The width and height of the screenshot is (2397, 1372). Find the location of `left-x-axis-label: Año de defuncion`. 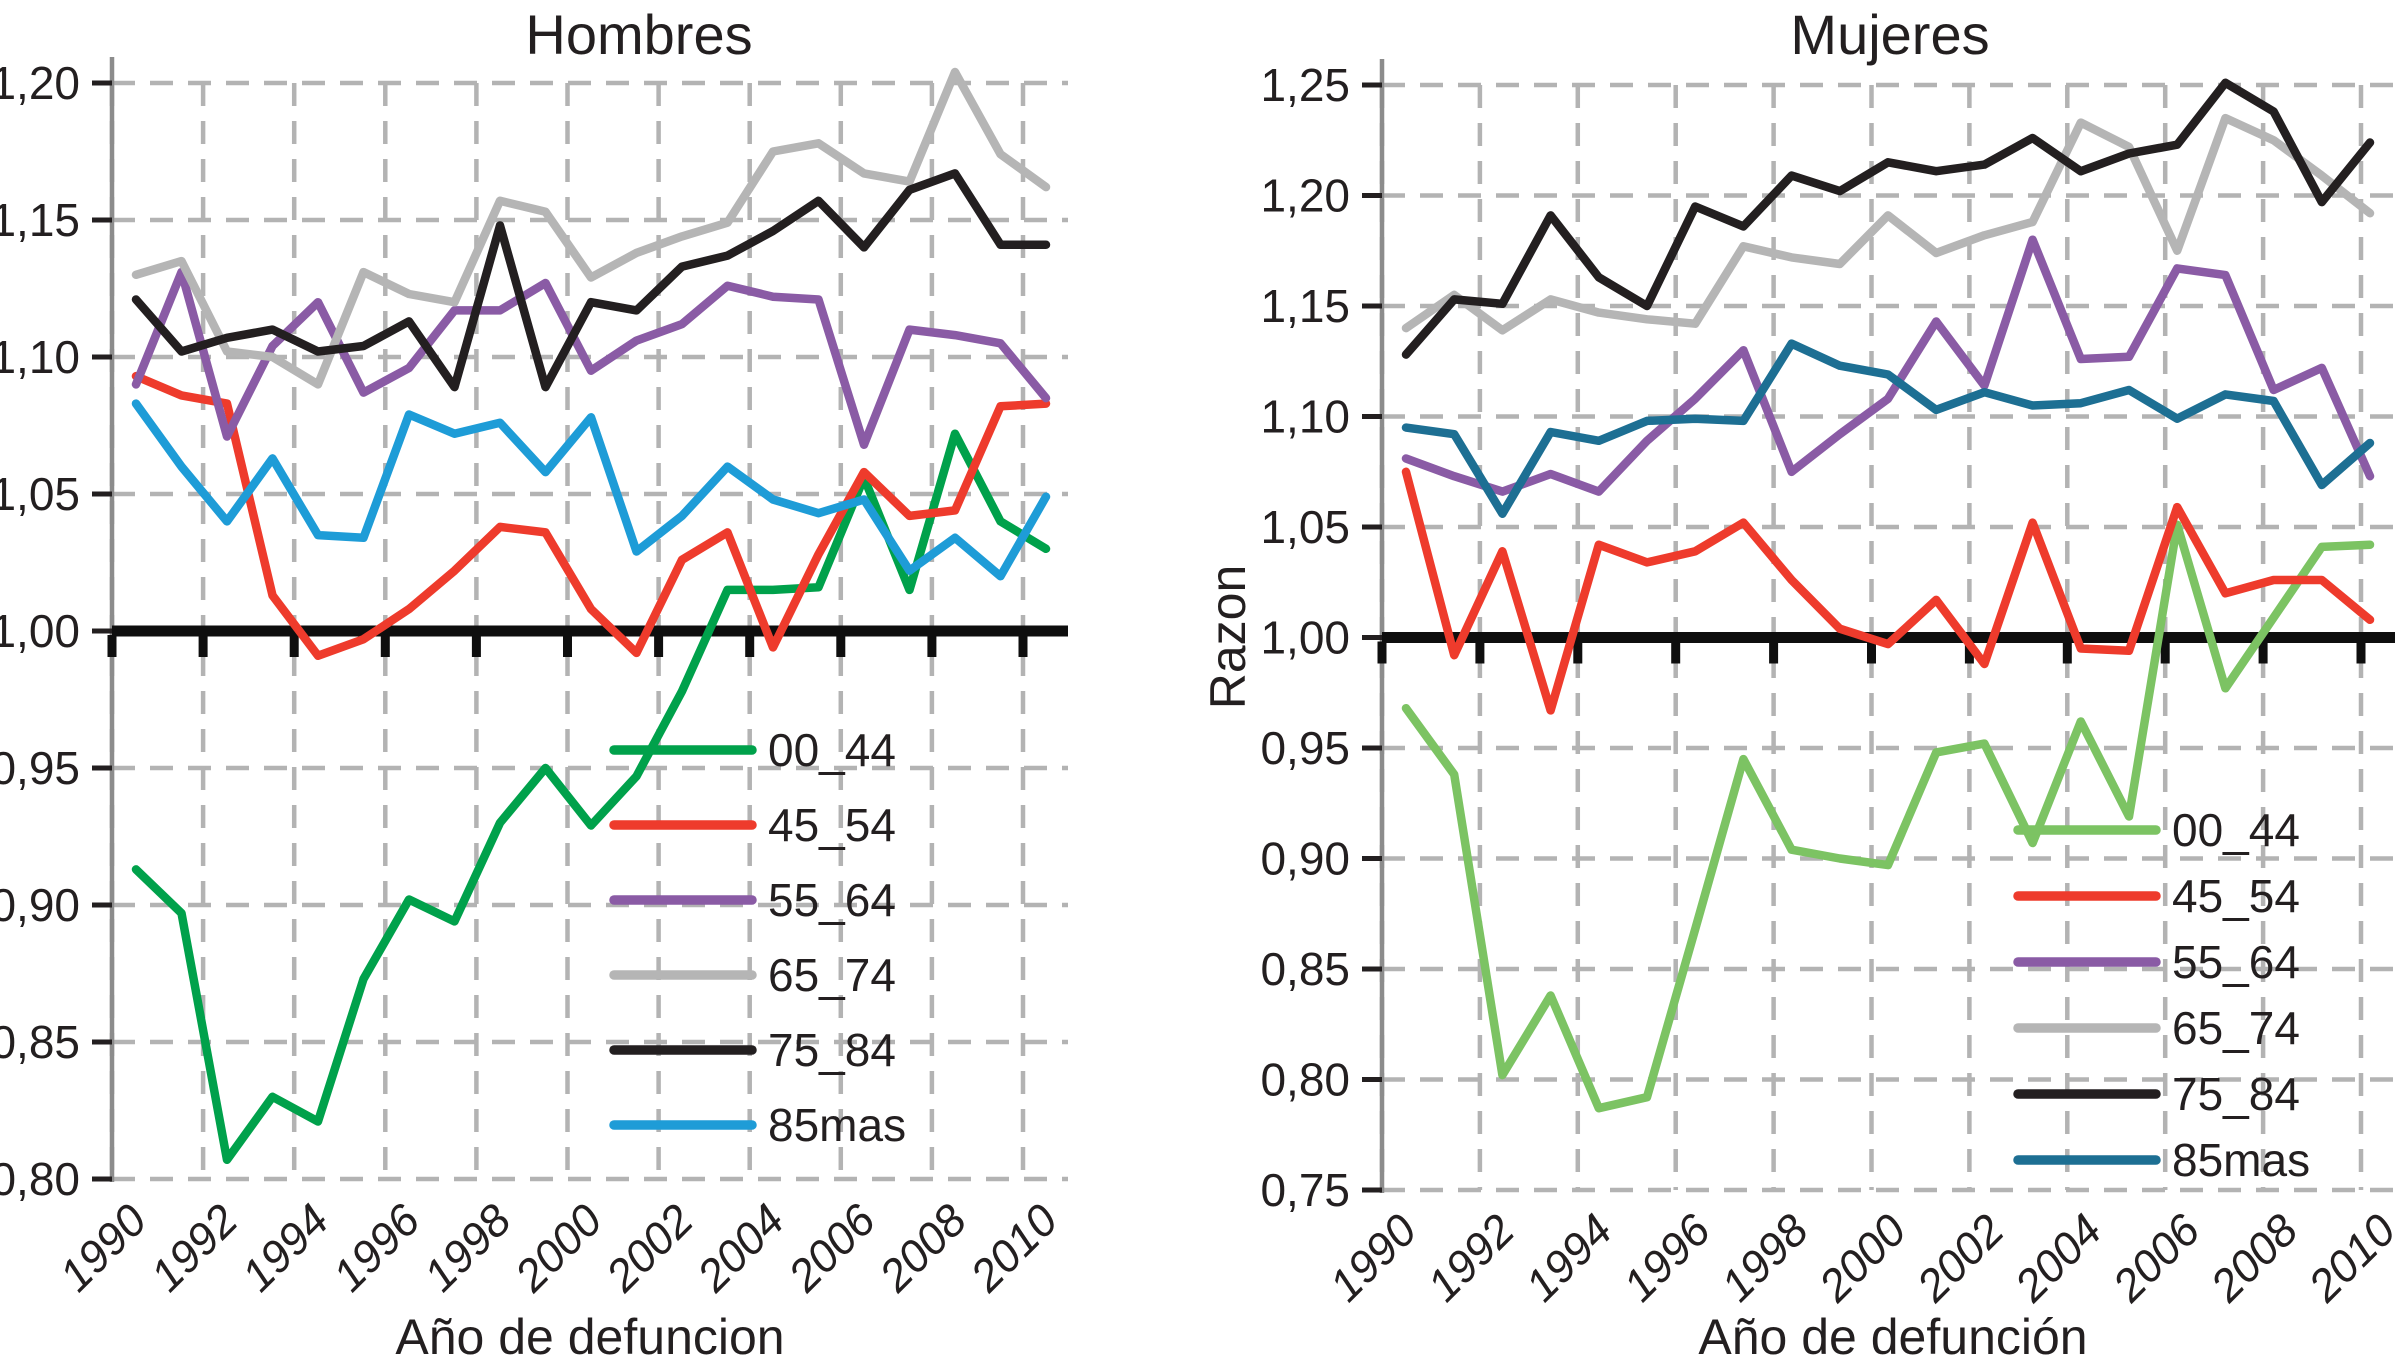

left-x-axis-label: Año de defuncion is located at coordinates (590, 1337).